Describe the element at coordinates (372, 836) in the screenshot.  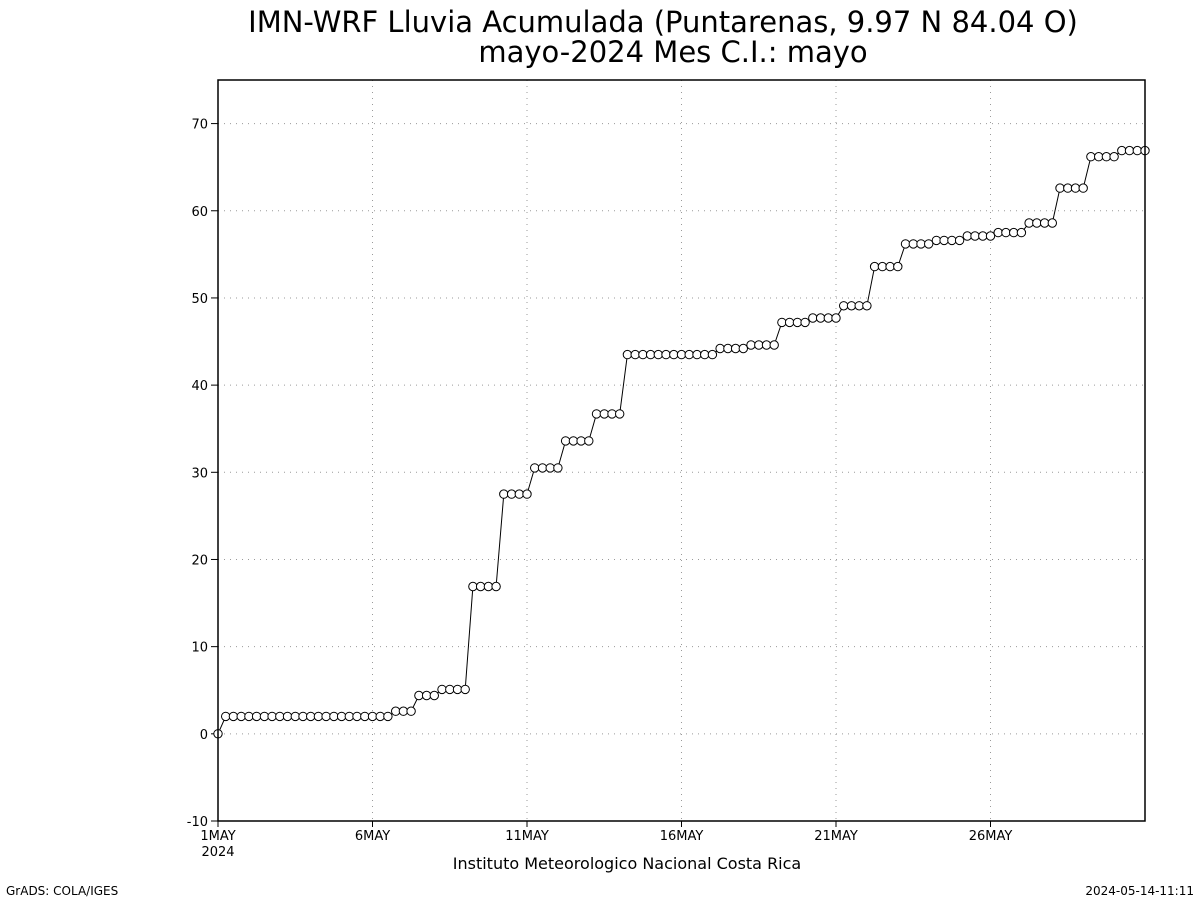
I see `x-tick-label: 6MAY` at that location.